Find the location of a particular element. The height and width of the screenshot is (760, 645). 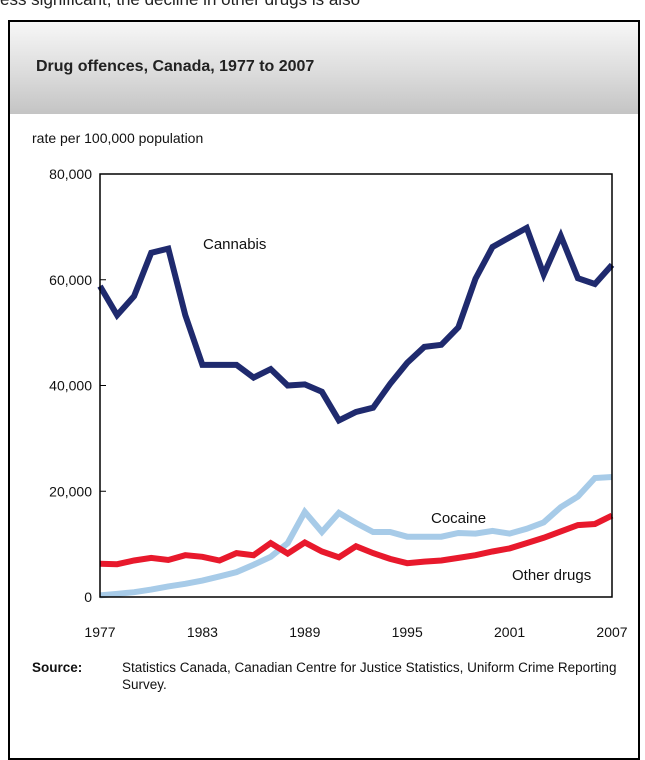

y-tick-label: 40,000 is located at coordinates (70, 386).